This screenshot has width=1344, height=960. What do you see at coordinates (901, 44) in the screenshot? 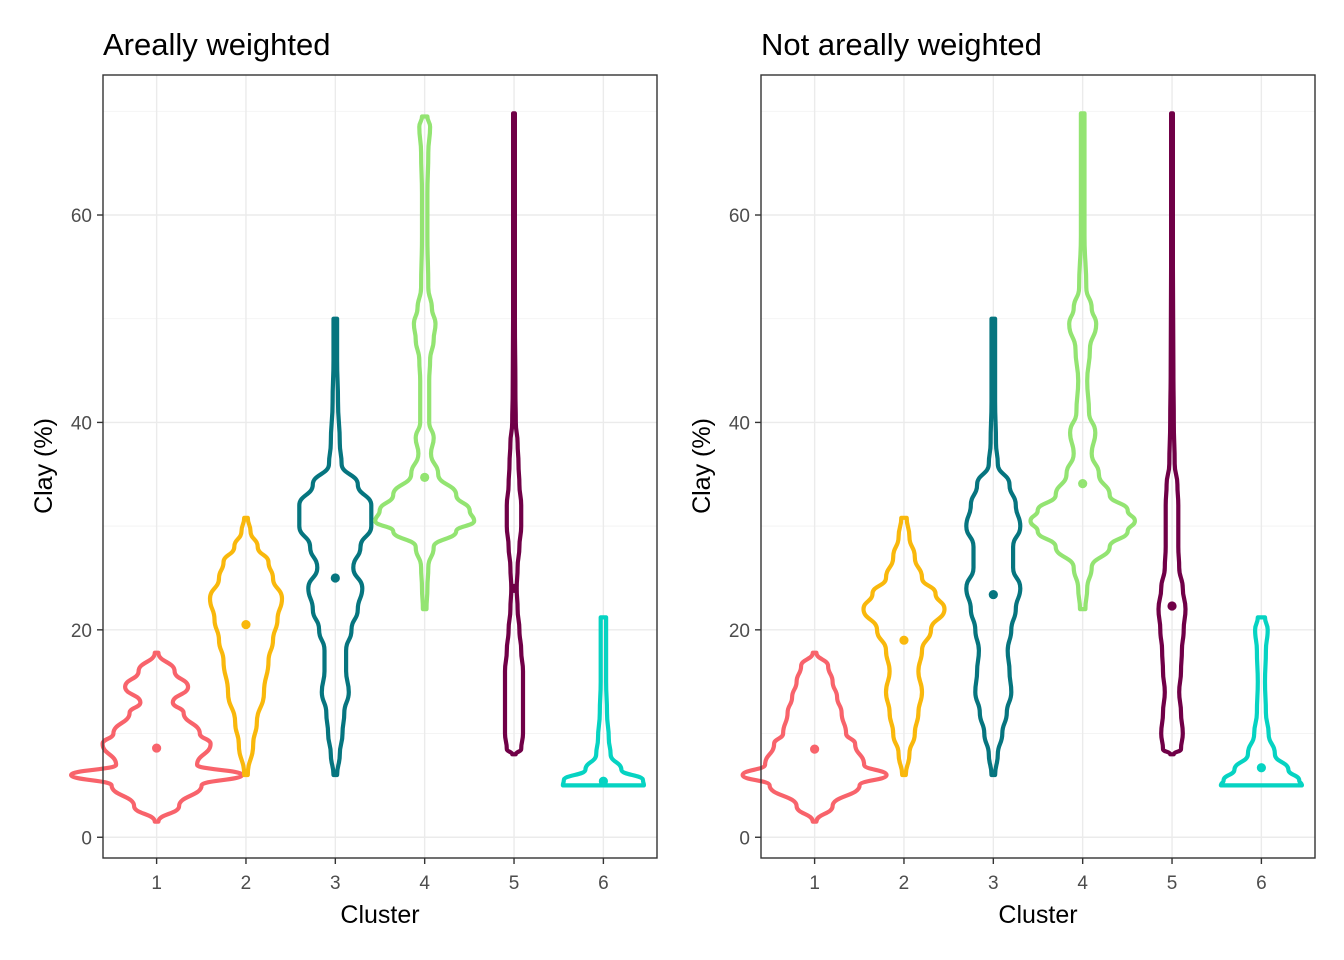
I see `chart-title: Not areally weighted` at bounding box center [901, 44].